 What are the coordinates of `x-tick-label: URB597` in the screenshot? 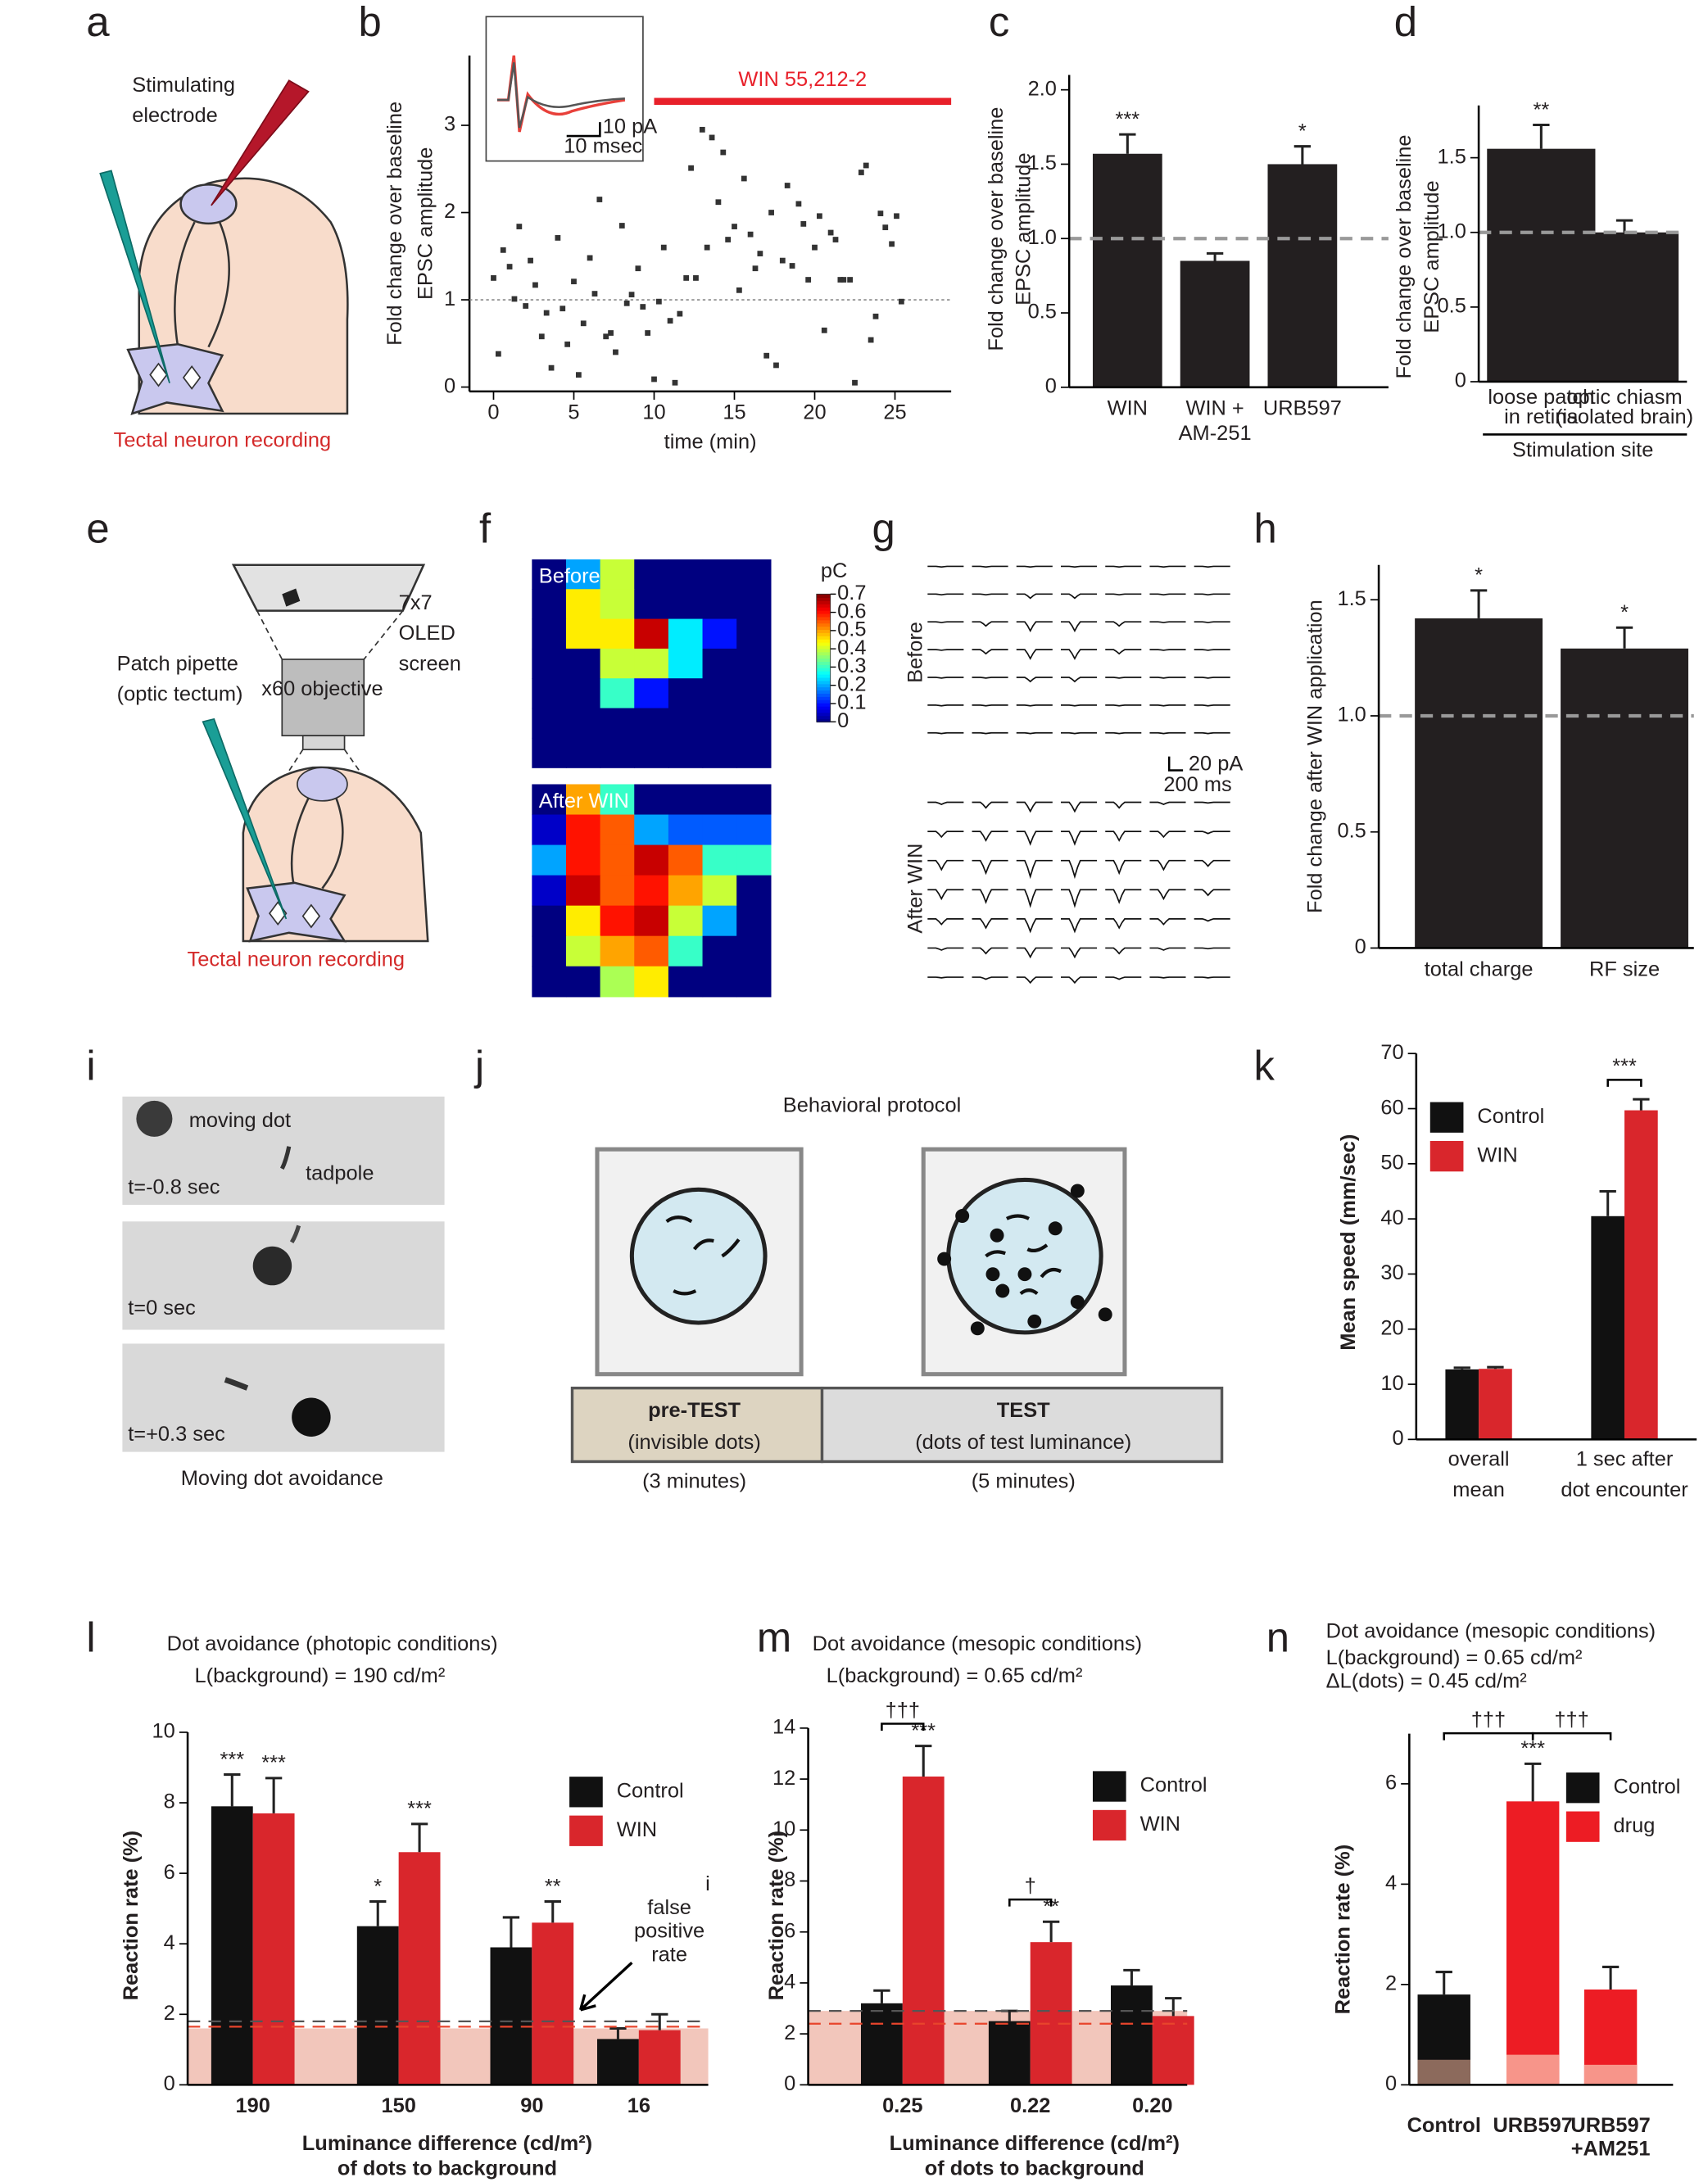 It's located at (1610, 2125).